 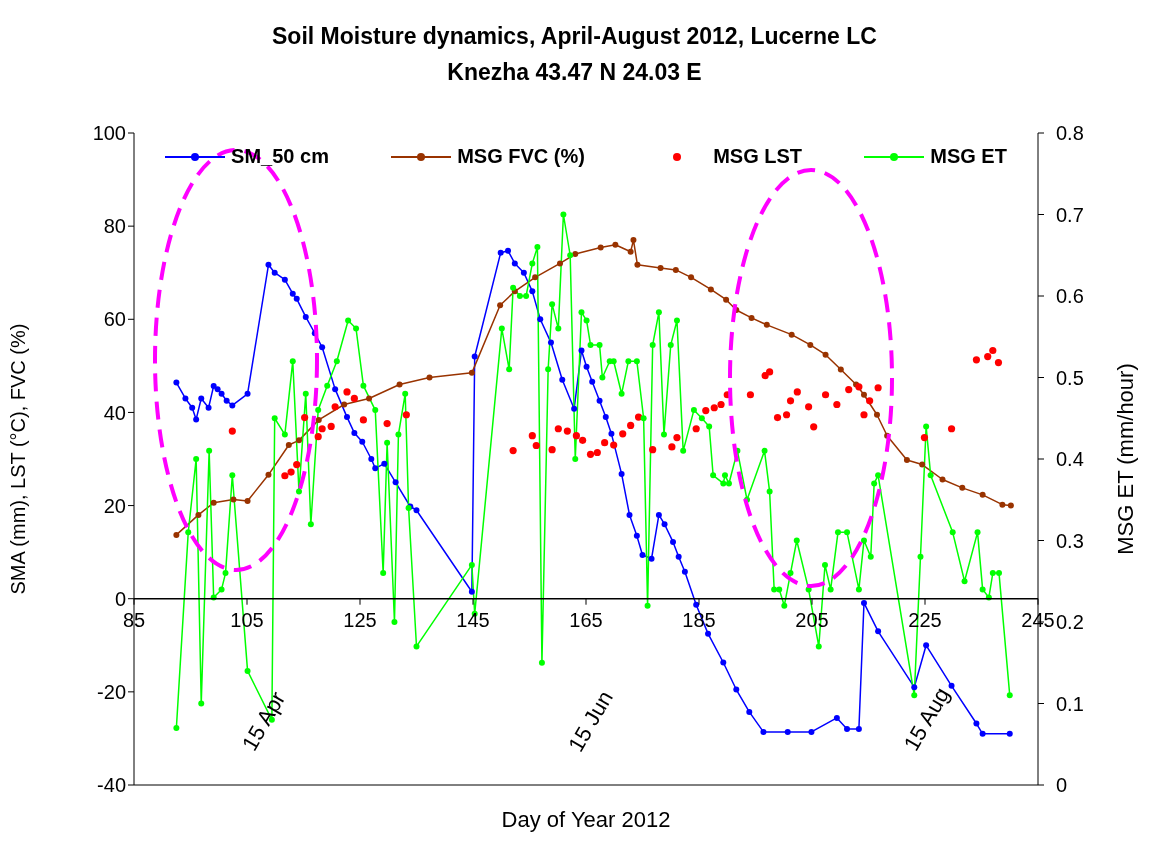 I want to click on y-tick-label: 0, so click(x=120, y=598).